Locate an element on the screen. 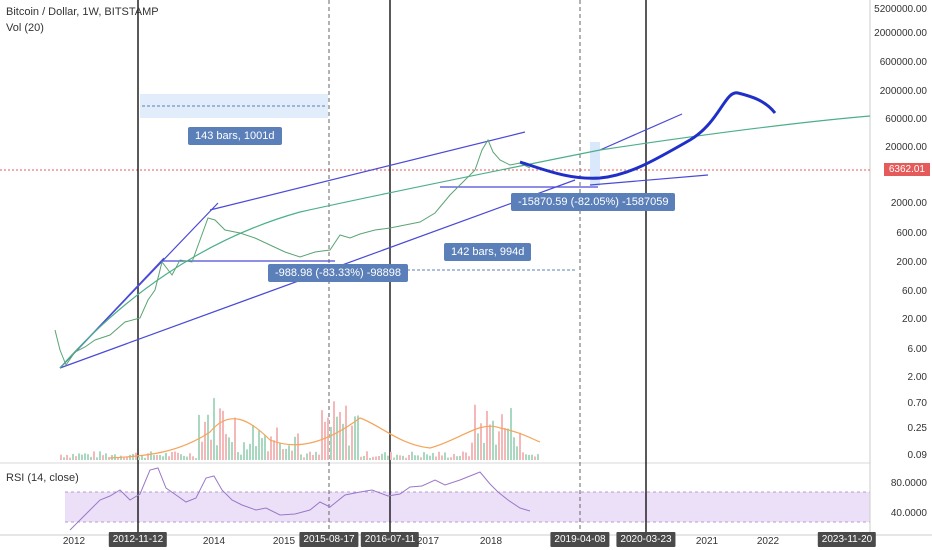  rsi-tick-label: 40.0000 is located at coordinates (908, 513).